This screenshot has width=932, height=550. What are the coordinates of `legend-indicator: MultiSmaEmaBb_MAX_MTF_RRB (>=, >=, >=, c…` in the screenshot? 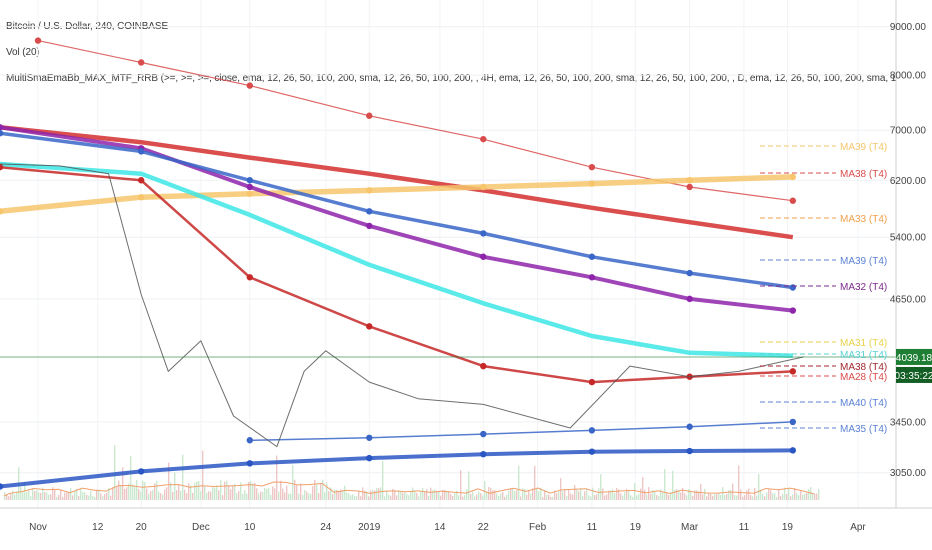 It's located at (451, 78).